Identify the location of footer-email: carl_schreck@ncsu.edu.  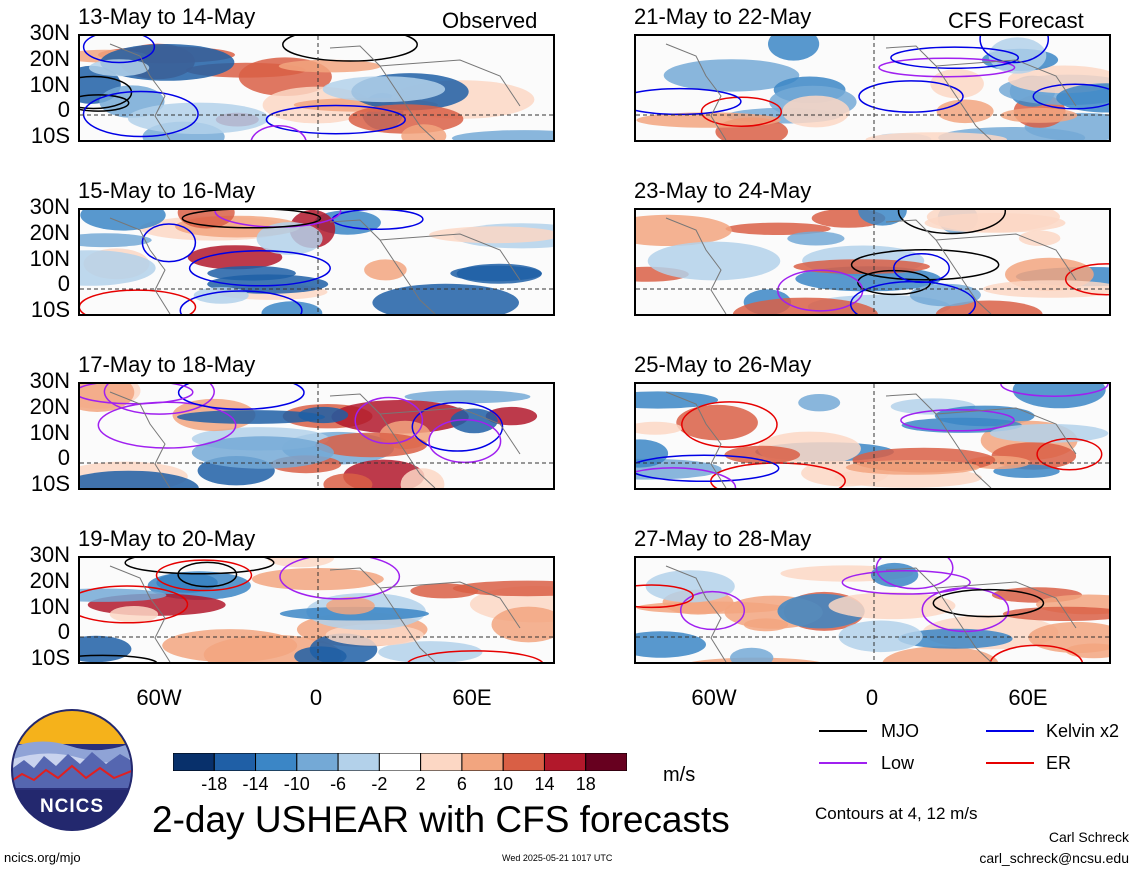
(1054, 858).